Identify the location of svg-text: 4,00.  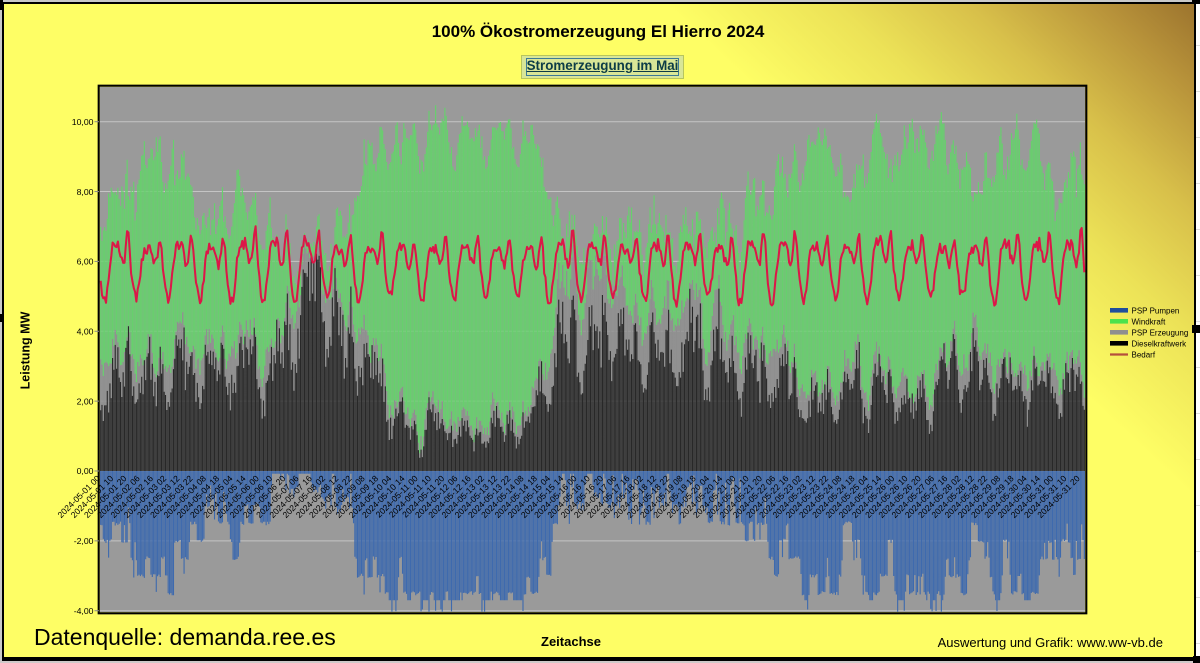
(85, 332).